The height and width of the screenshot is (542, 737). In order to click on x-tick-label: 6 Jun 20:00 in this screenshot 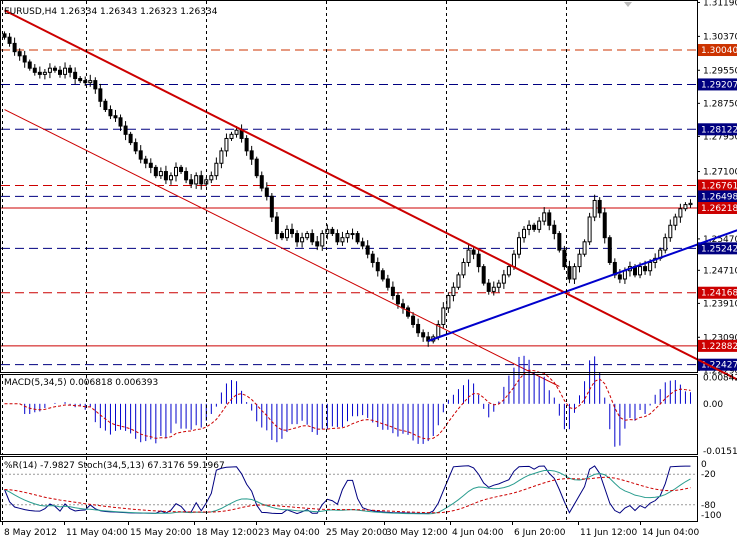, I will do `click(540, 533)`.